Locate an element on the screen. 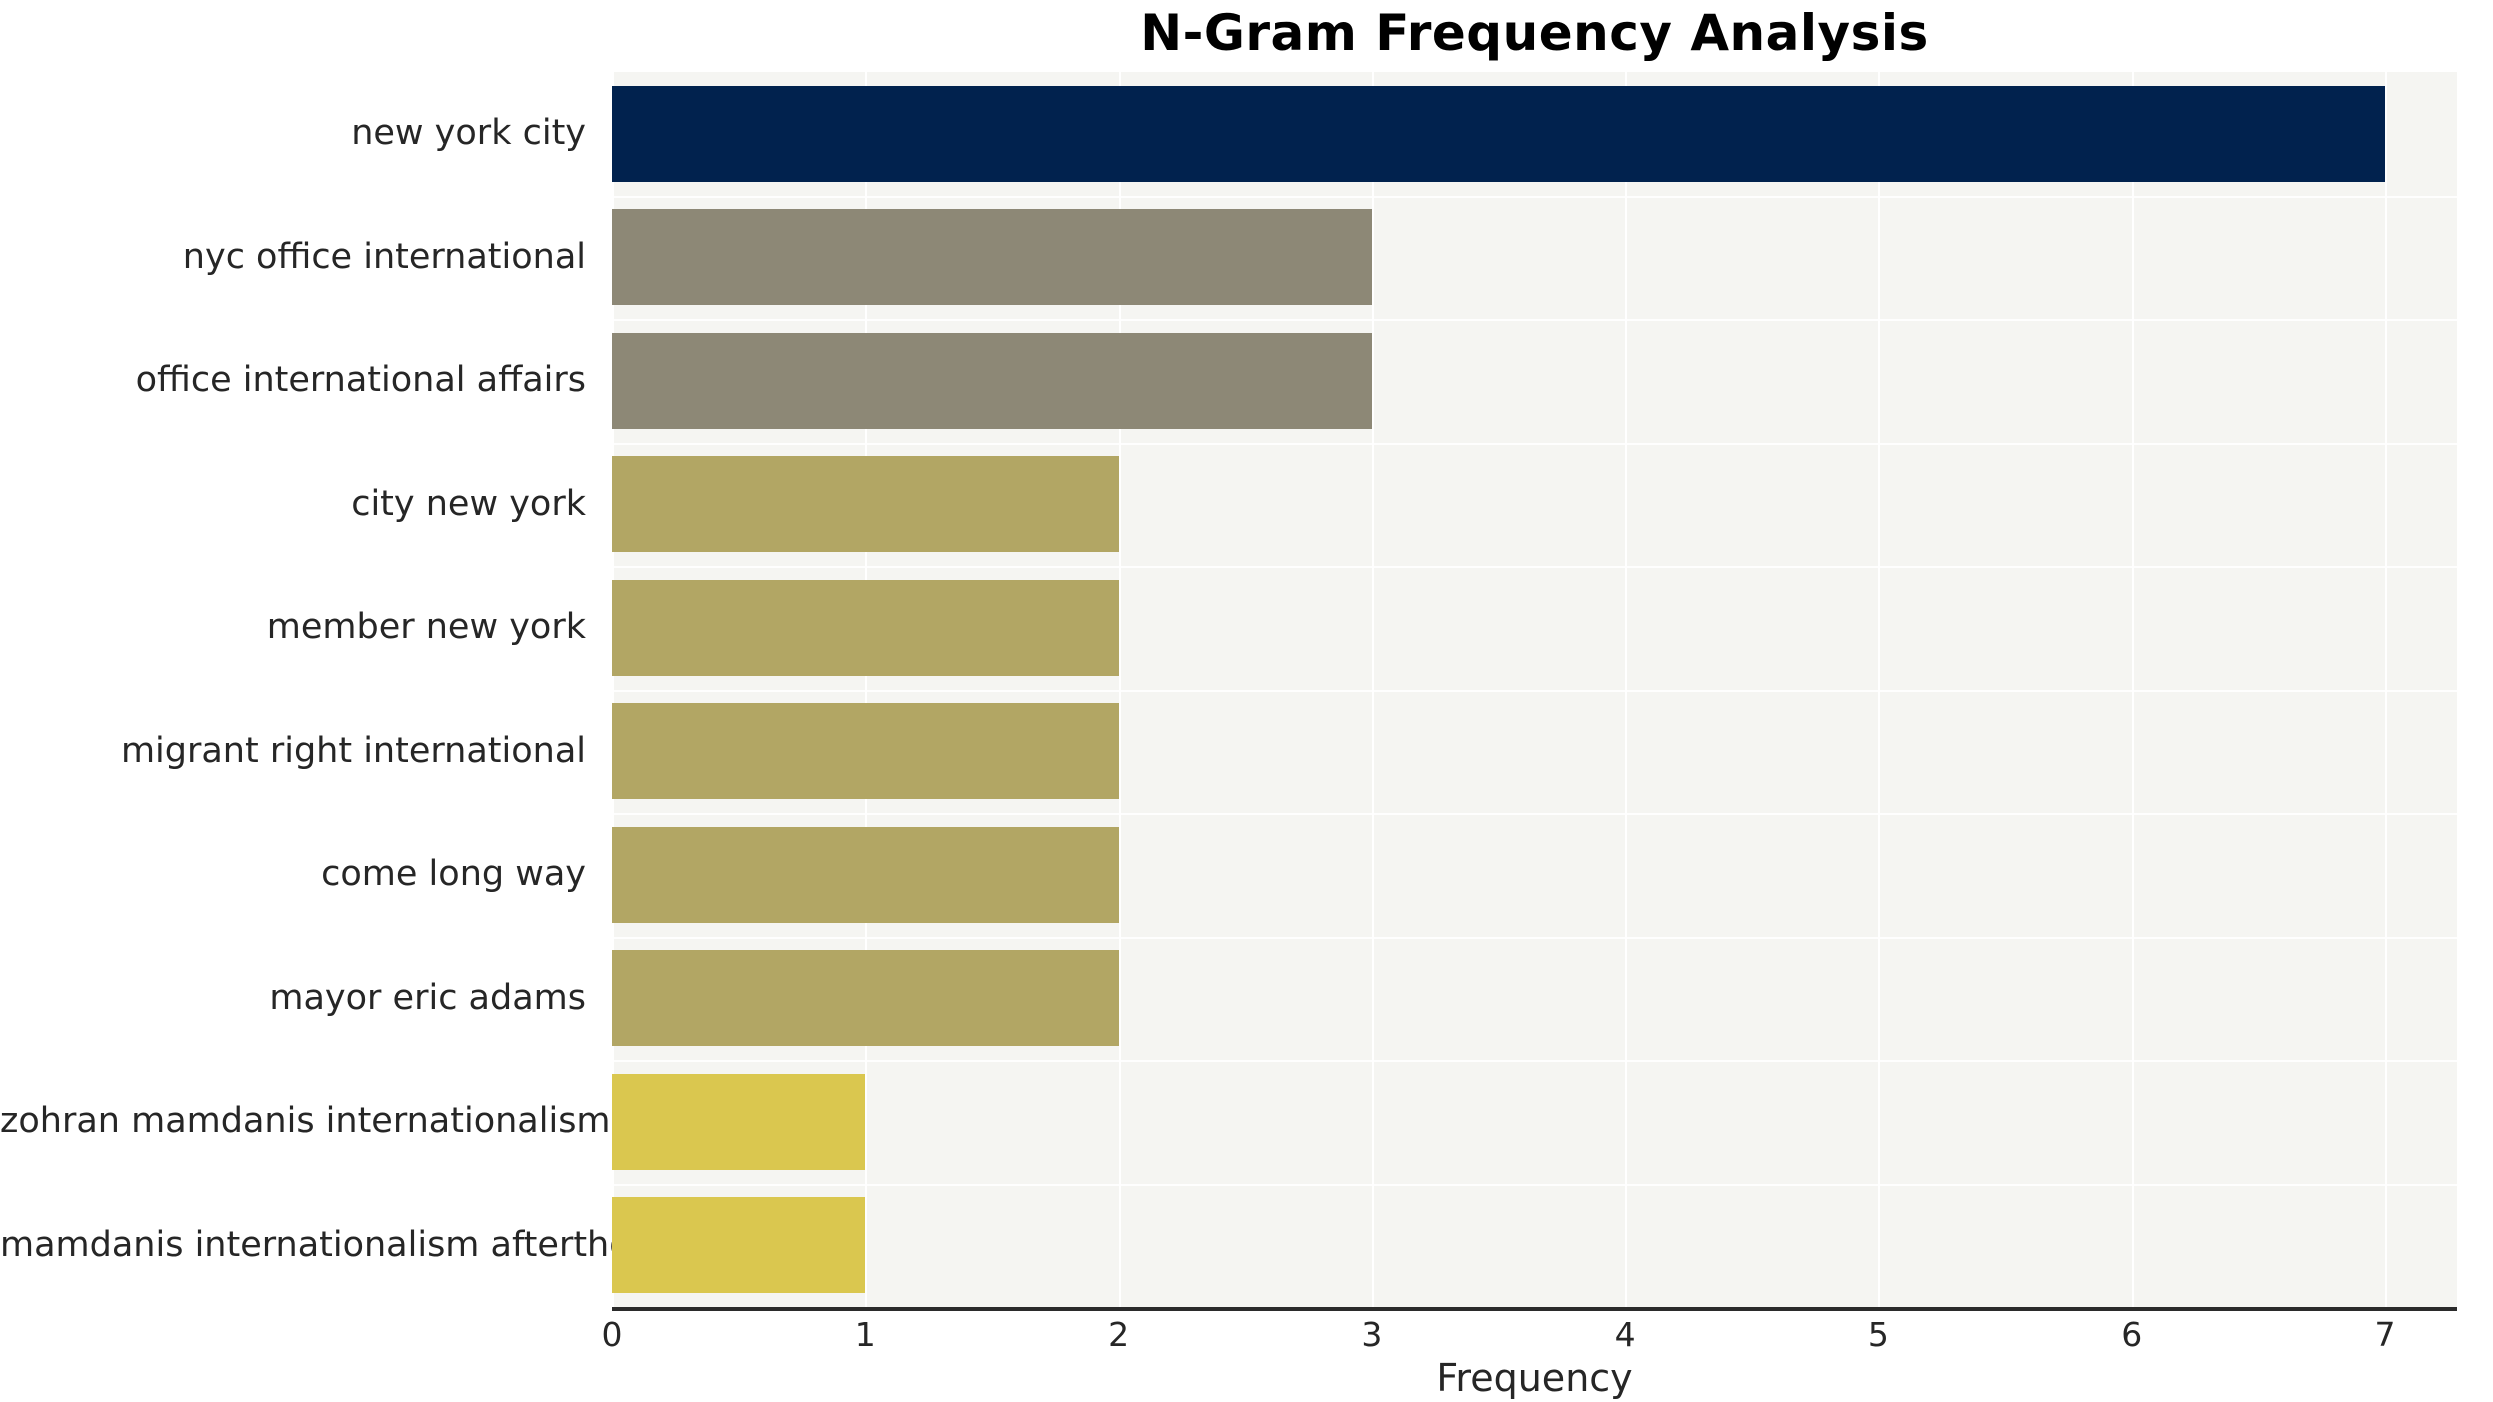  x-tick-label: 4 is located at coordinates (1625, 1334).